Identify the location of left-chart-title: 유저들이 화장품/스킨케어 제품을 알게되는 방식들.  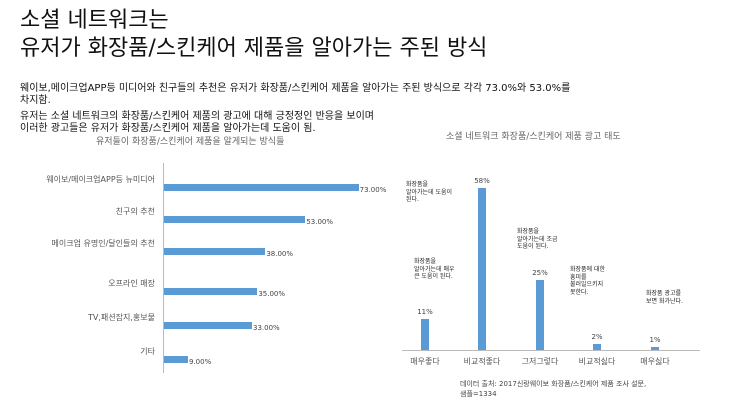
(190, 142).